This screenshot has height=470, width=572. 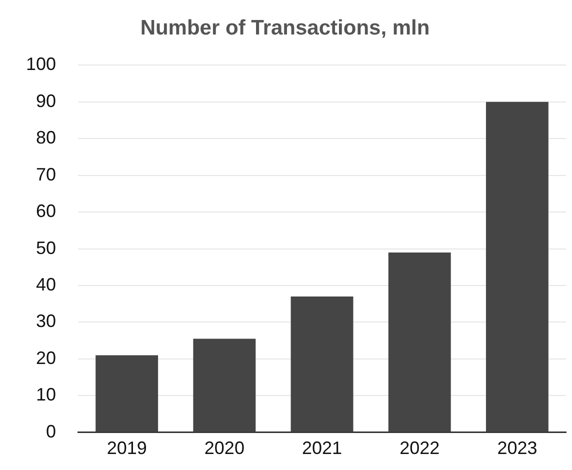 I want to click on y-tick-label: 100, so click(x=41, y=64).